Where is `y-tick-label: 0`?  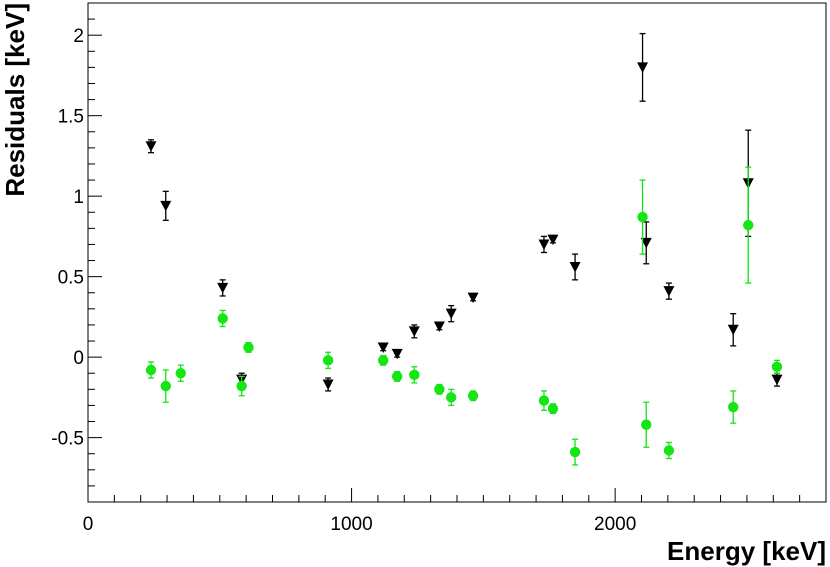 y-tick-label: 0 is located at coordinates (78, 358).